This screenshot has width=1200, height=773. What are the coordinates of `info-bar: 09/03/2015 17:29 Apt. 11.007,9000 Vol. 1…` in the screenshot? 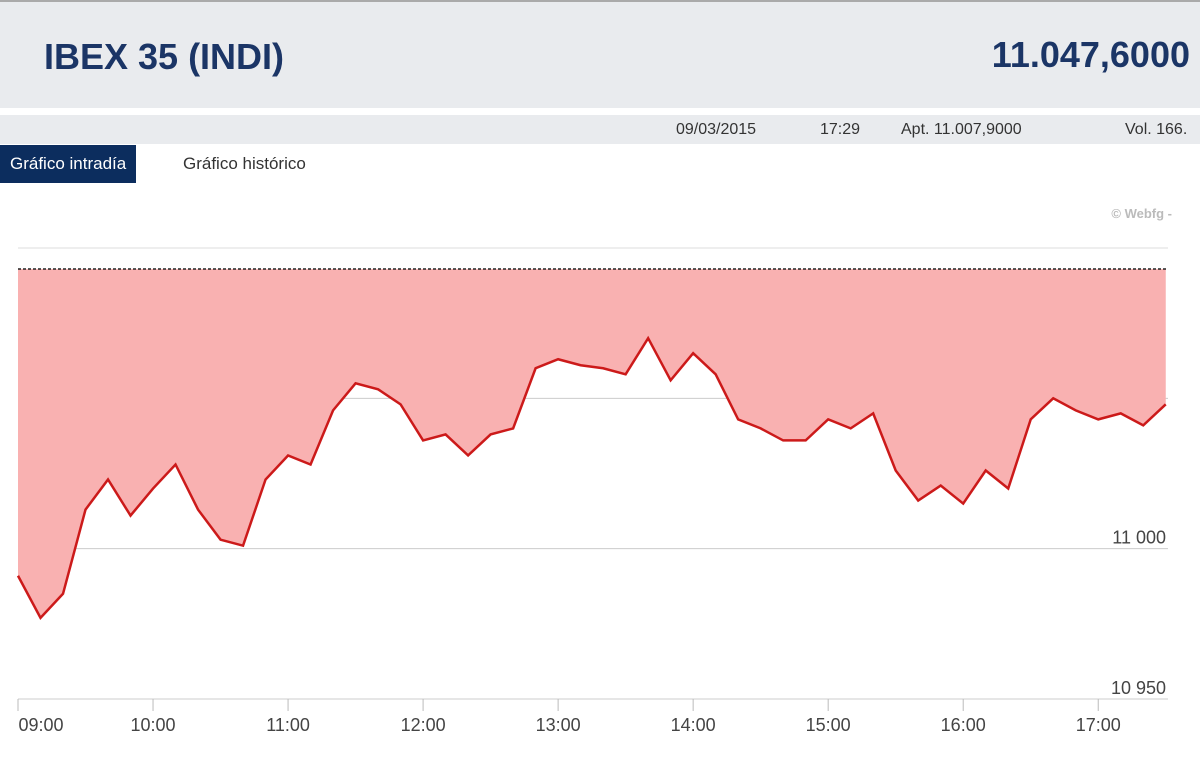 It's located at (600, 129).